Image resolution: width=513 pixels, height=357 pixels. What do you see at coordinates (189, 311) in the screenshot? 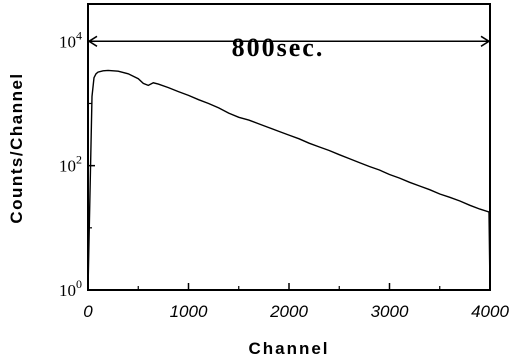
I see `x-tick-label: 1000` at bounding box center [189, 311].